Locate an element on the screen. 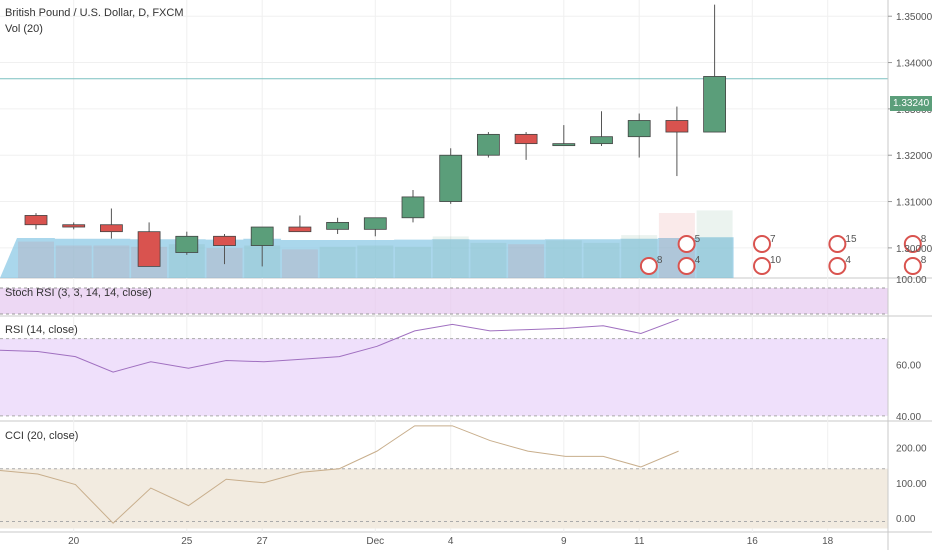 This screenshot has width=932, height=550. stoch-rsi-label: Stoch RSI (3, 3, 14, 14, close) is located at coordinates (78, 293).